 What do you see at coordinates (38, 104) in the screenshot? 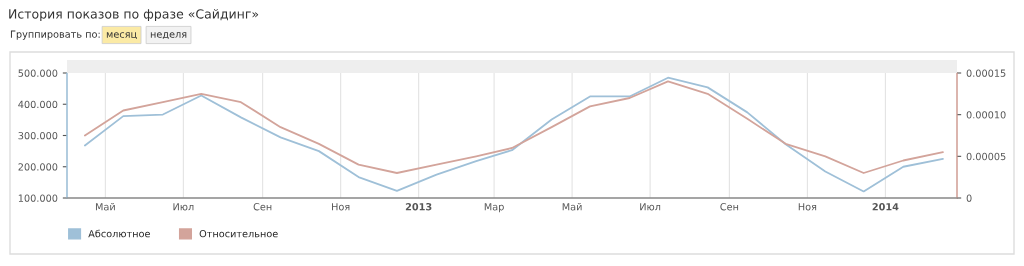
I see `y-tick-label: 400.000` at bounding box center [38, 104].